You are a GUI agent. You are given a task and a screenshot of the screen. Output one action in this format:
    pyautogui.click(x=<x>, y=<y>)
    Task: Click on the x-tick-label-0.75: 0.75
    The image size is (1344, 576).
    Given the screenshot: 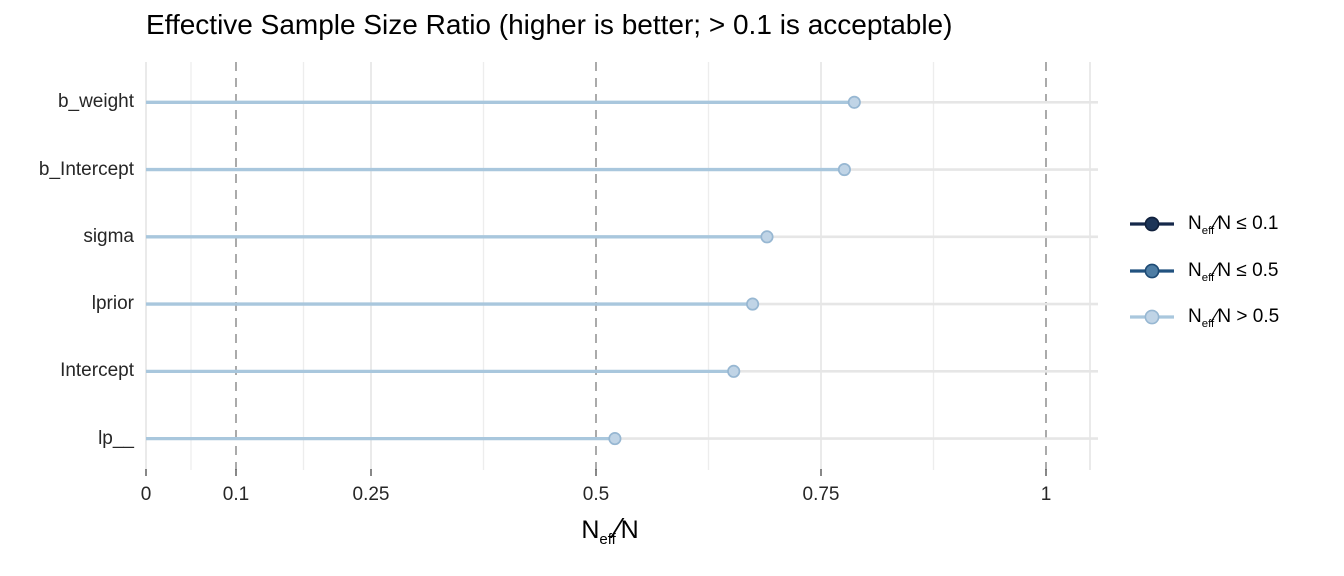 What is the action you would take?
    pyautogui.click(x=821, y=494)
    